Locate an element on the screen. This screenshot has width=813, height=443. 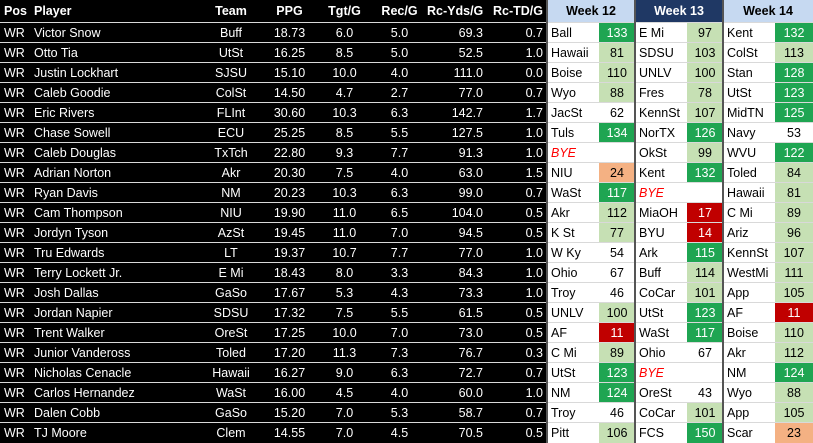
cell-ppg: 17.32 is located at coordinates (289, 313).